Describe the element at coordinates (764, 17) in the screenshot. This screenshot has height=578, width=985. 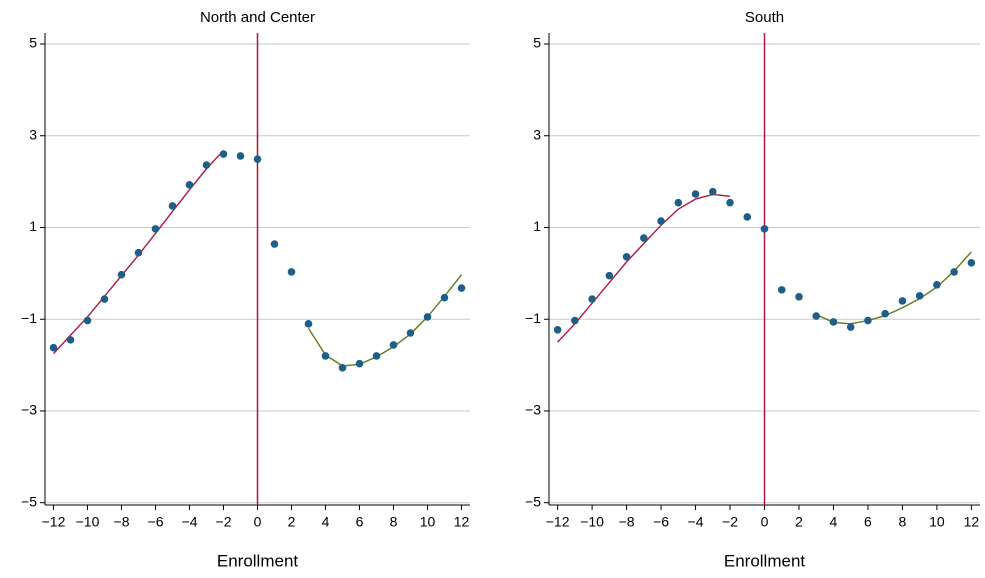
I see `chart-title: South` at that location.